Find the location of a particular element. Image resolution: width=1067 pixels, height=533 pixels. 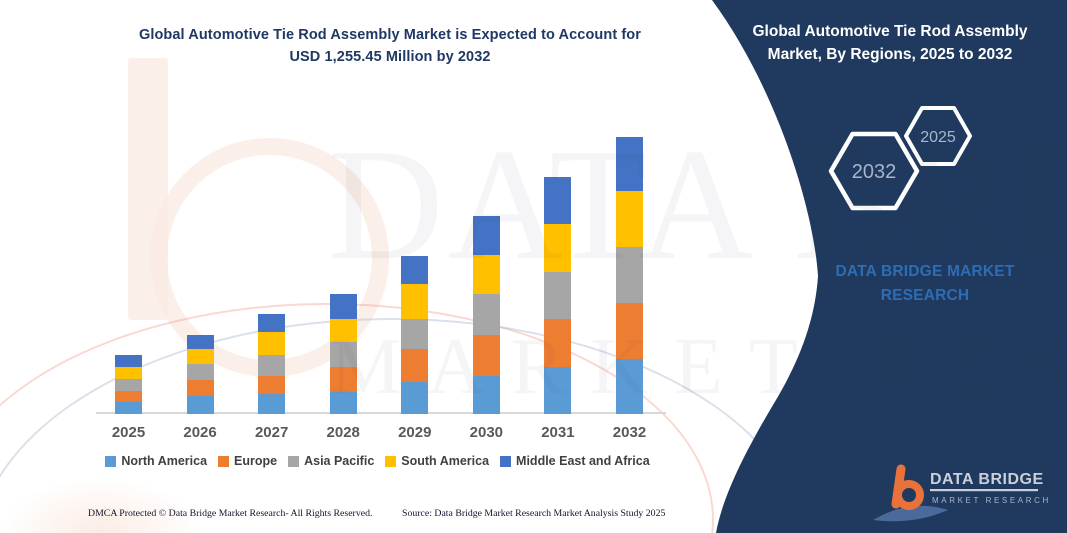

hexagon-2032 is located at coordinates (874, 171).